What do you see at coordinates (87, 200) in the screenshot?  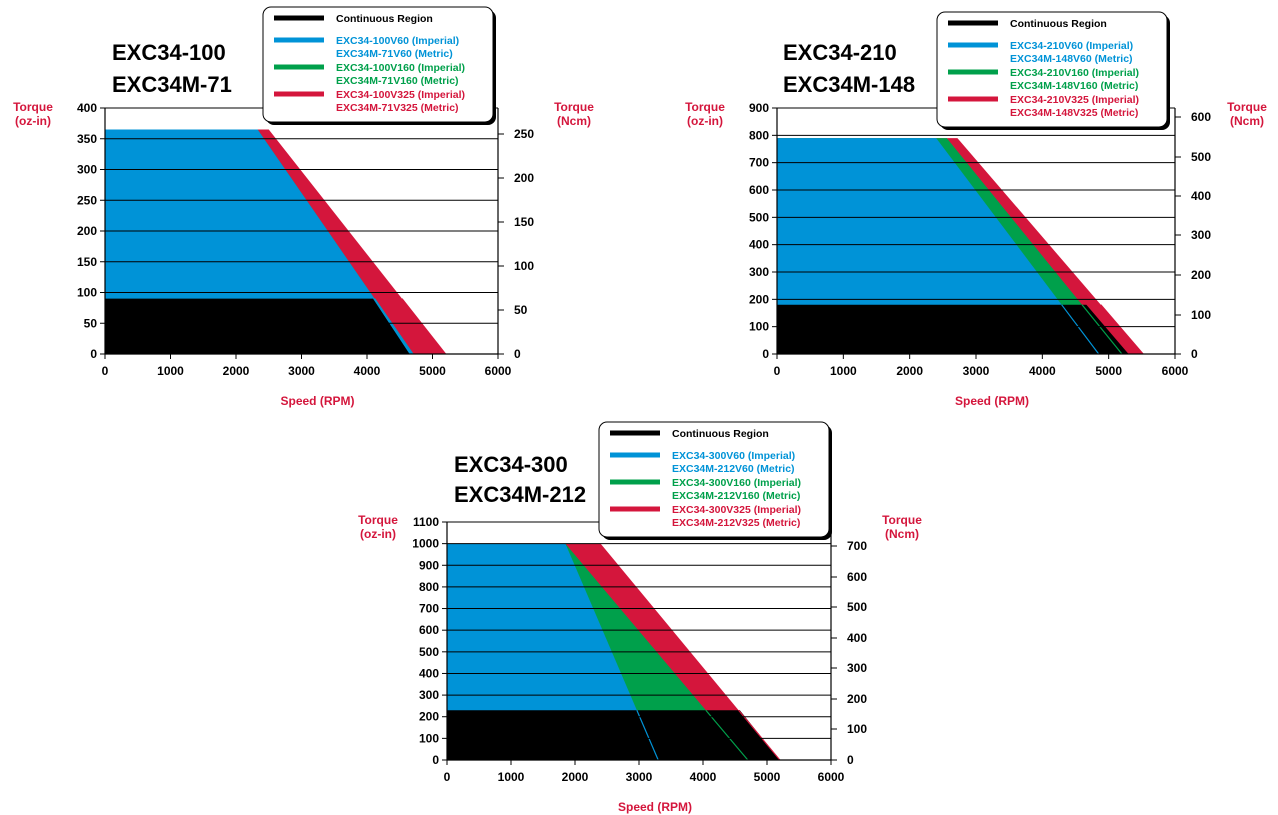 I see `y-tick-label-left: 250` at bounding box center [87, 200].